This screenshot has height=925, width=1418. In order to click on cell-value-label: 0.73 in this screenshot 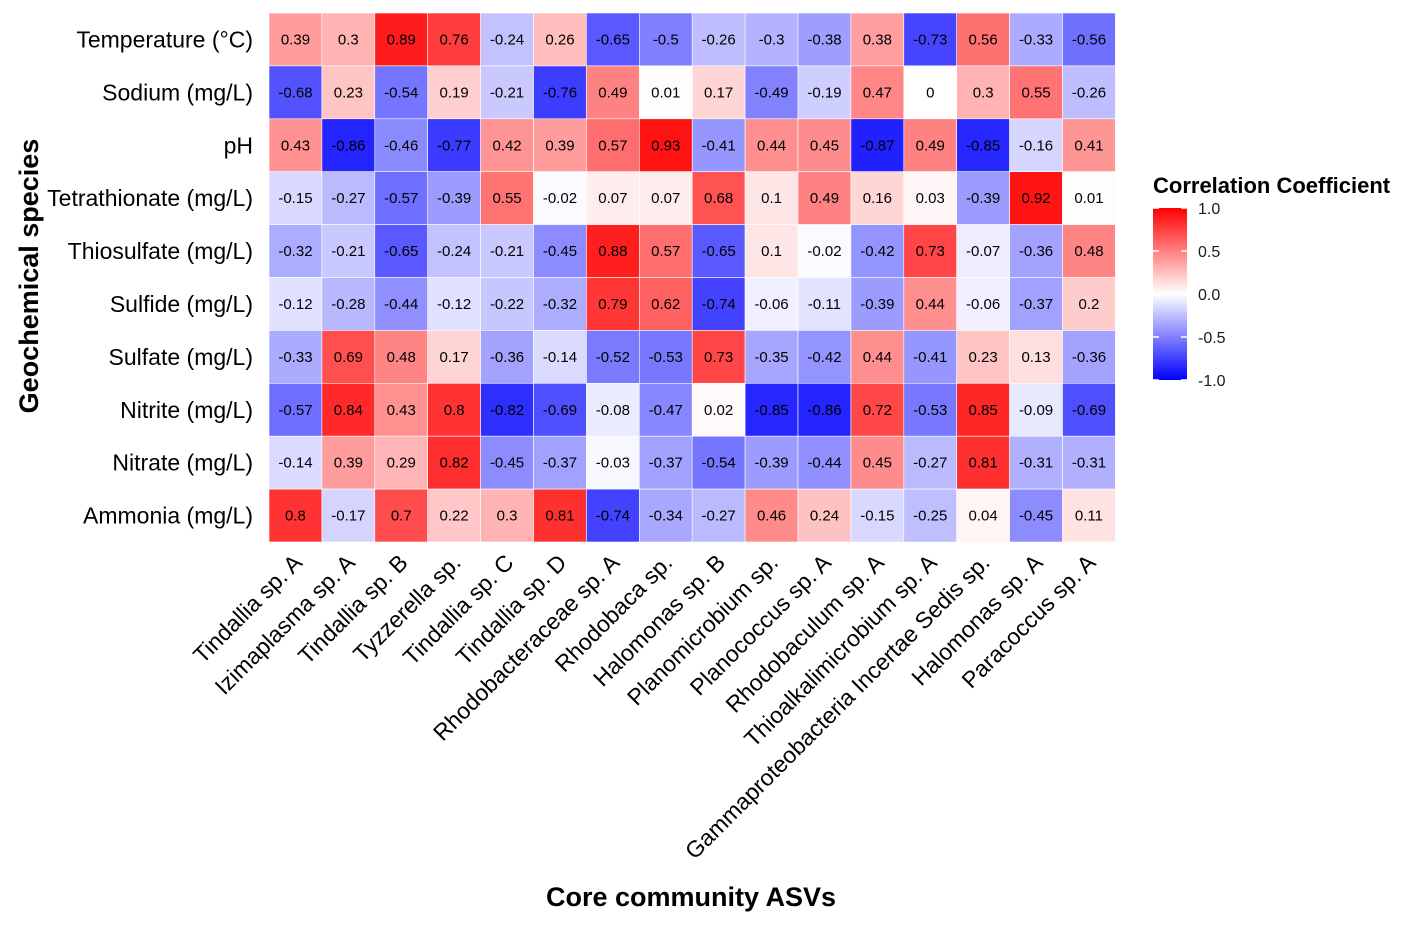, I will do `click(718, 357)`.